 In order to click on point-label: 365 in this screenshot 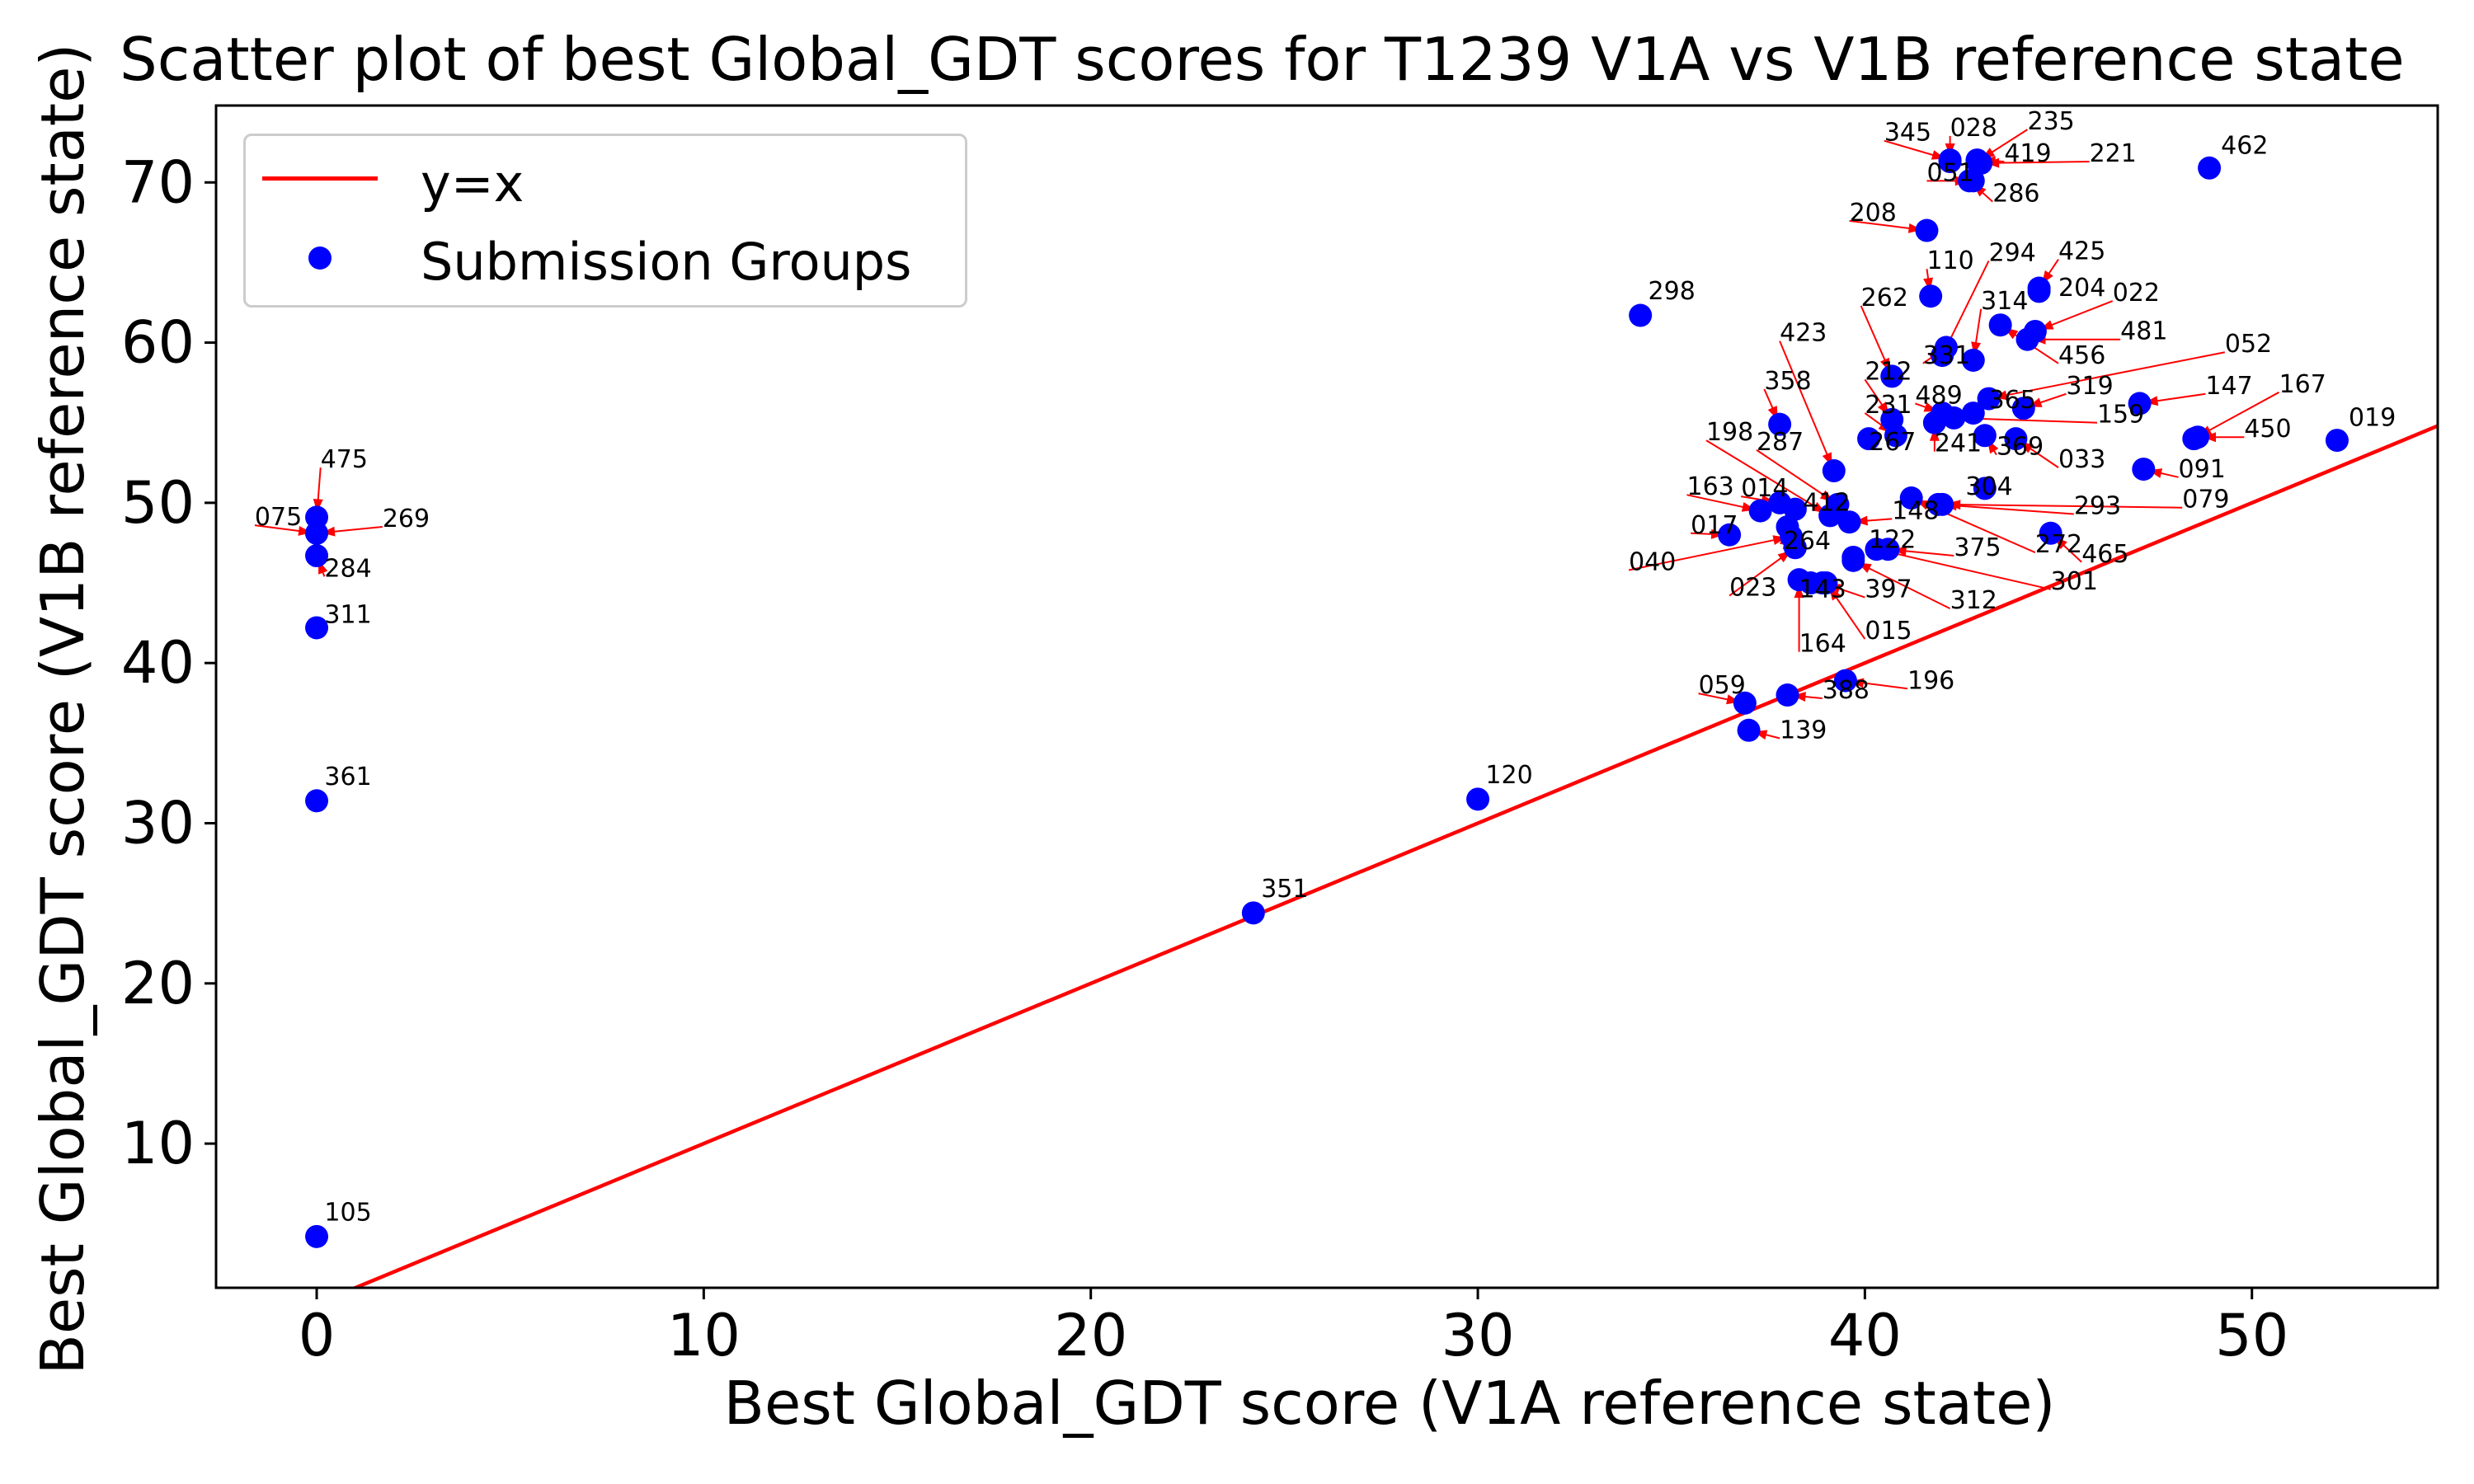, I will do `click(2012, 400)`.